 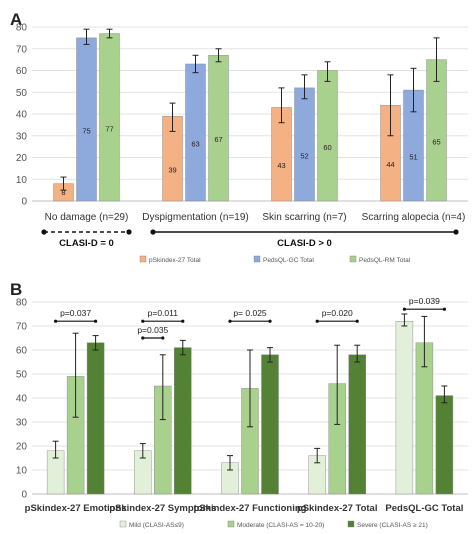 I want to click on p-value-label: p=0.039, so click(x=424, y=301).